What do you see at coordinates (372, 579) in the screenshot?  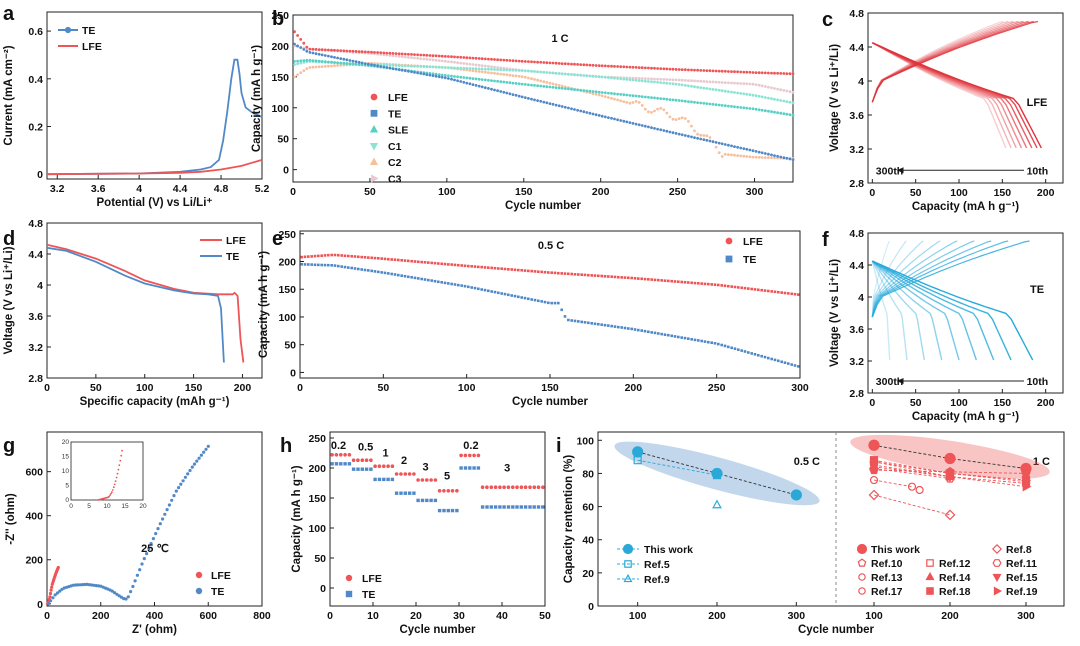 I see `legend-label: LFE` at bounding box center [372, 579].